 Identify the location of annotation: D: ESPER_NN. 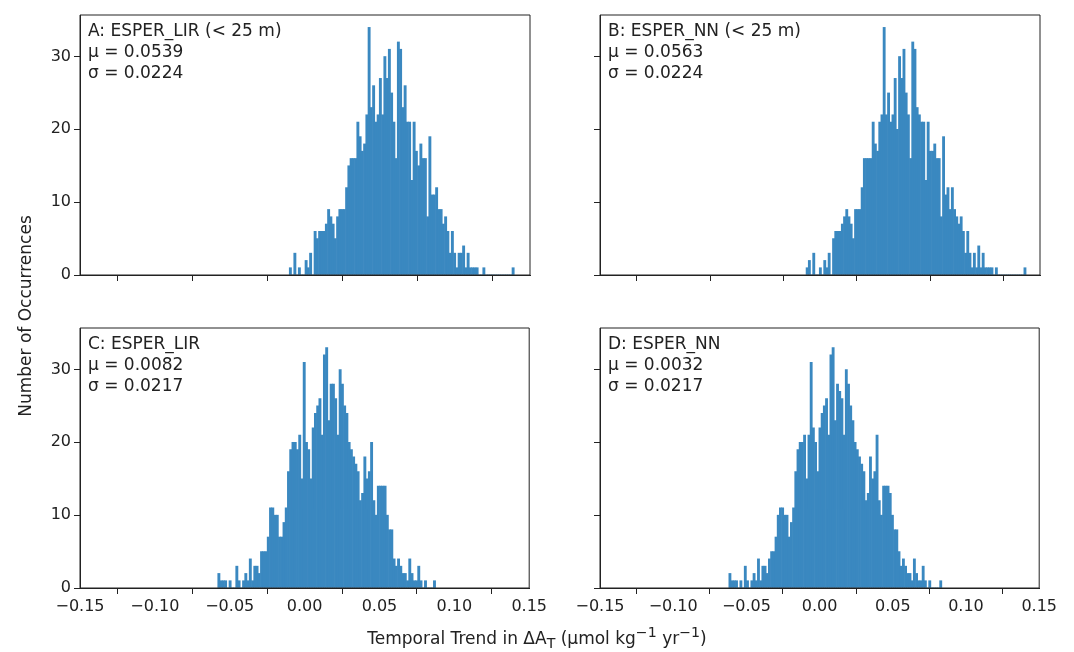
(664, 343).